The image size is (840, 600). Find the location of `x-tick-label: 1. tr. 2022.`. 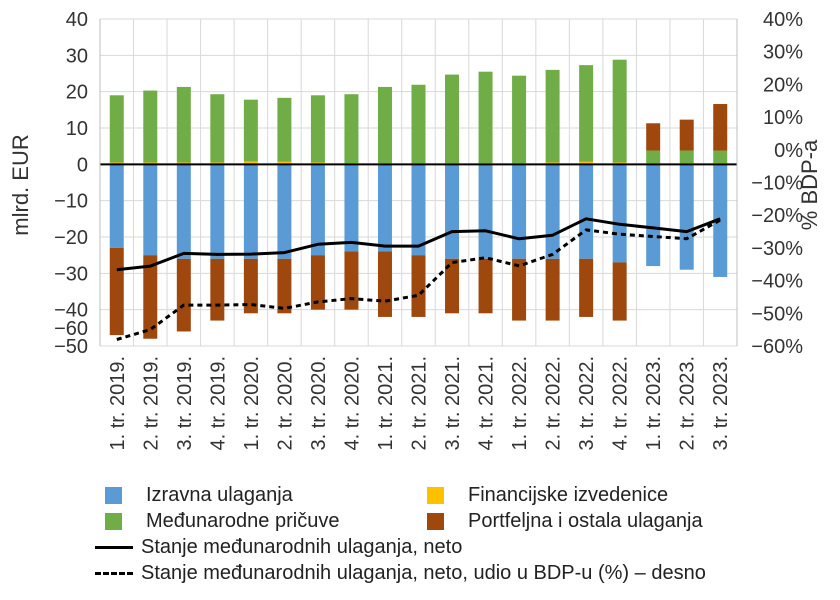

x-tick-label: 1. tr. 2022. is located at coordinates (520, 403).